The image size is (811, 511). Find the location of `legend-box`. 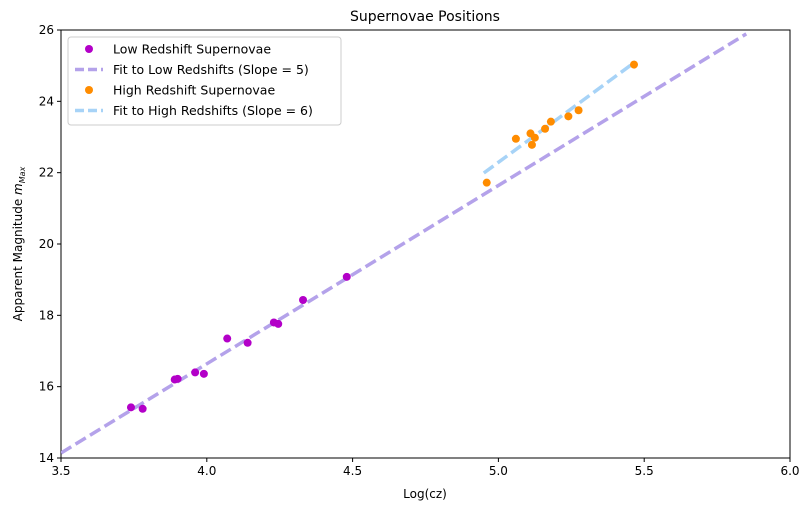

legend-box is located at coordinates (204, 81).